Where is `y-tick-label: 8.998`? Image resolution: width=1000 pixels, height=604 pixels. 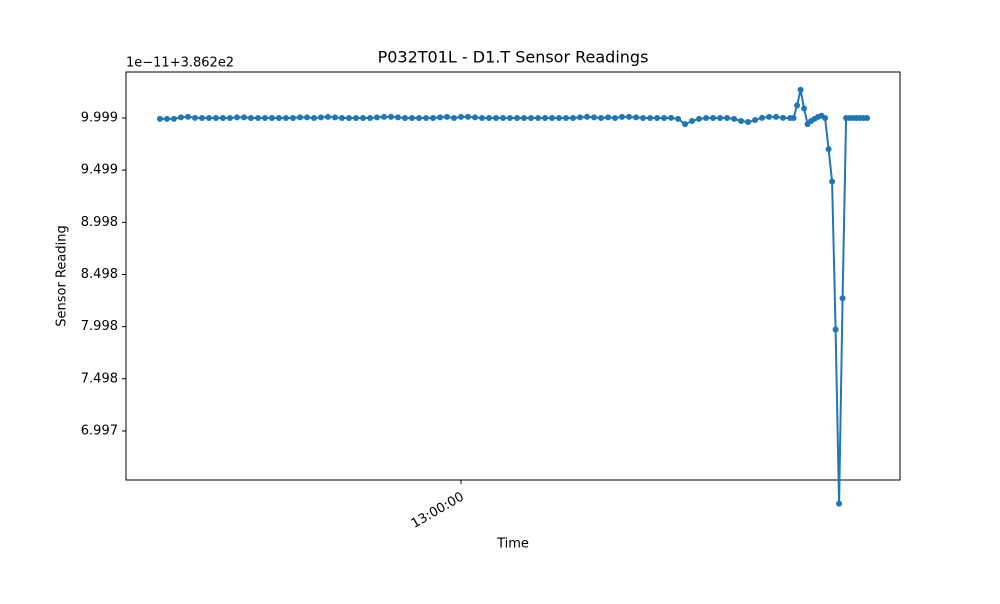 y-tick-label: 8.998 is located at coordinates (99, 222).